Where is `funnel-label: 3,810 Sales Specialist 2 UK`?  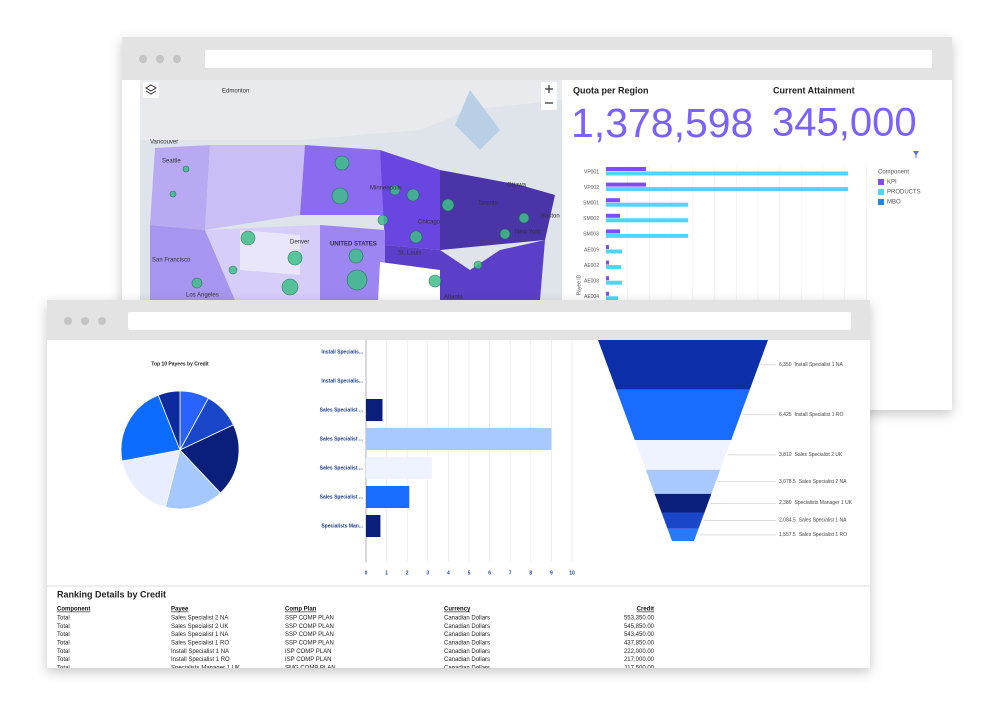
funnel-label: 3,810 Sales Specialist 2 UK is located at coordinates (811, 455).